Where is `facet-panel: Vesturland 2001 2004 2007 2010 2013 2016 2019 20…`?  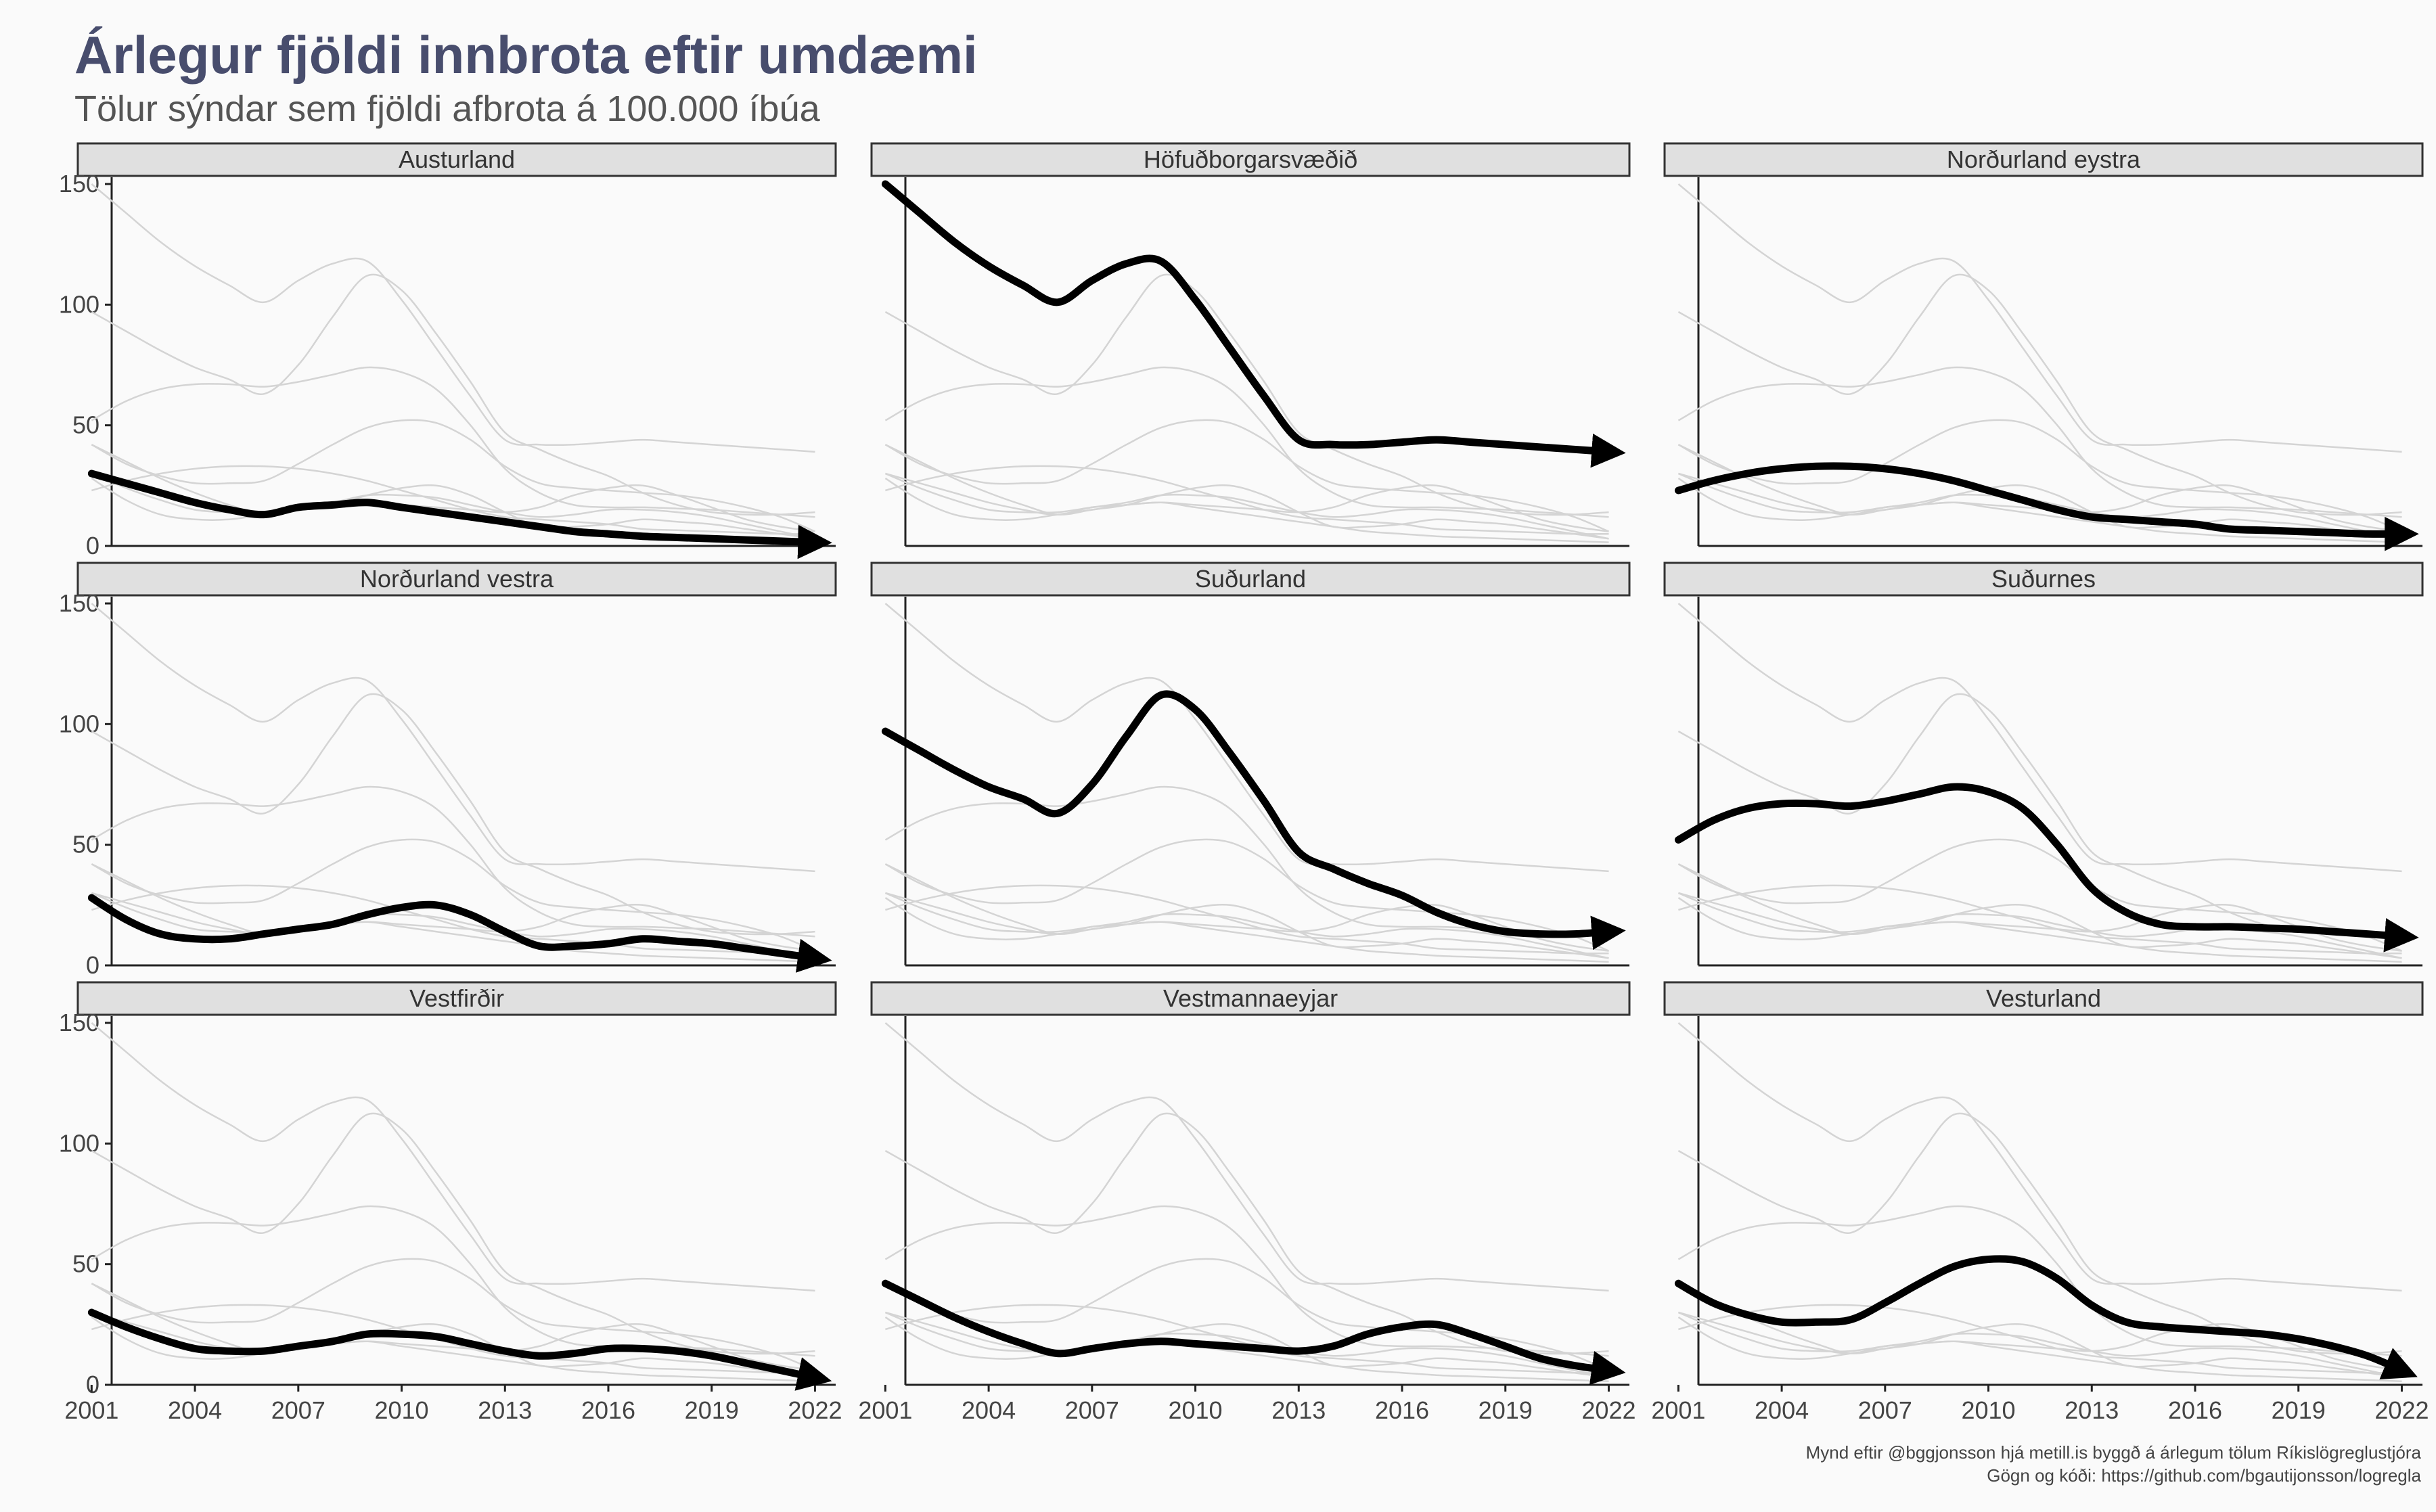
facet-panel: Vesturland 2001 2004 2007 2010 2013 2016 2019 20… is located at coordinates (2040, 1203).